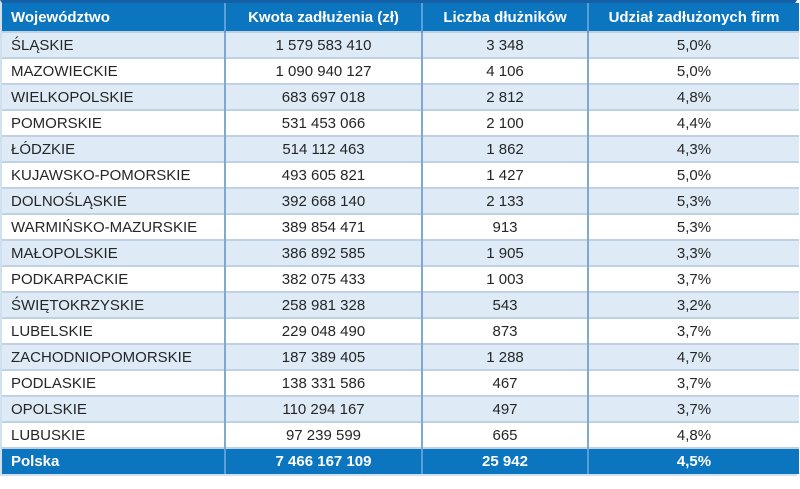  What do you see at coordinates (504, 44) in the screenshot?
I see `cell-liczba: 3 348` at bounding box center [504, 44].